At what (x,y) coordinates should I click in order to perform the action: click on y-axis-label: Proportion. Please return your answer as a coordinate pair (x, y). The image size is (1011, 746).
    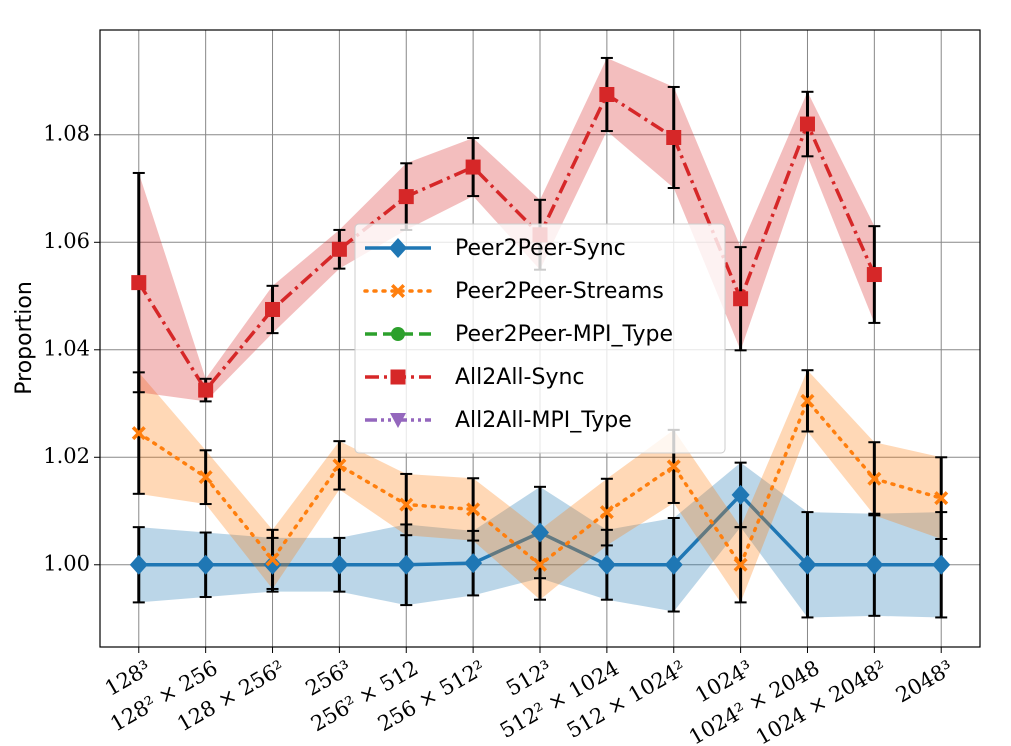
    Looking at the image, I should click on (24, 338).